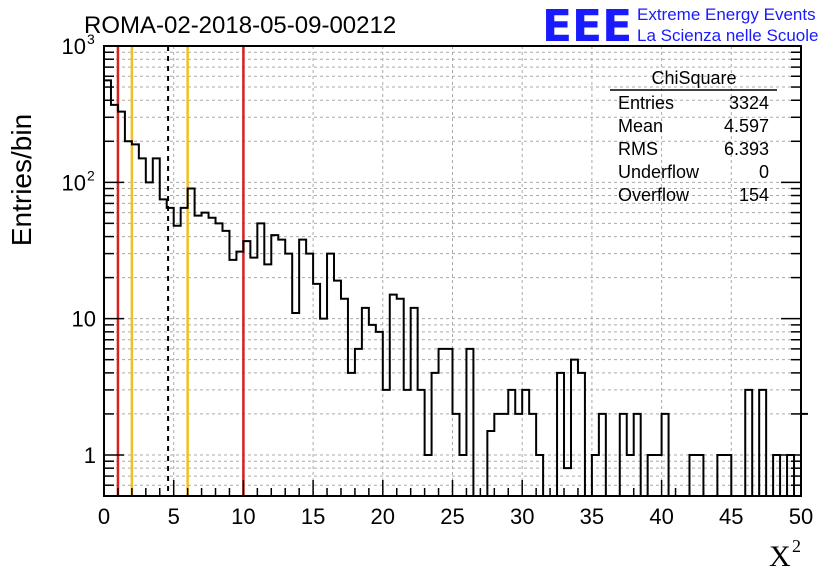 The width and height of the screenshot is (836, 572). What do you see at coordinates (243, 516) in the screenshot?
I see `x-tick-label: 10` at bounding box center [243, 516].